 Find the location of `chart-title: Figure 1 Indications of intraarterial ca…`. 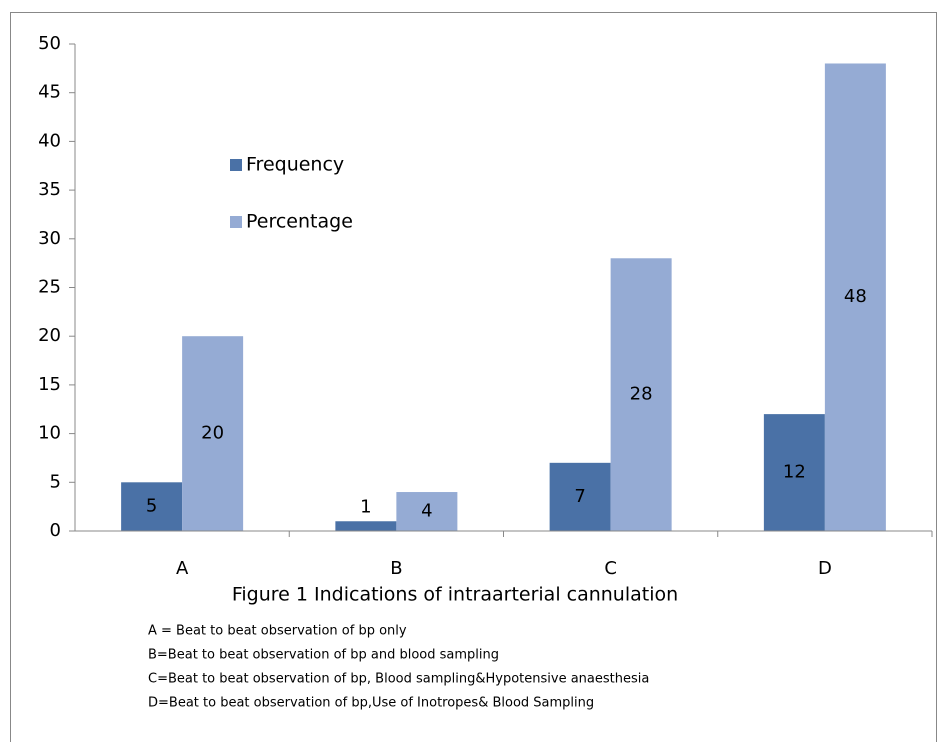

chart-title: Figure 1 Indications of intraarterial ca… is located at coordinates (455, 595).